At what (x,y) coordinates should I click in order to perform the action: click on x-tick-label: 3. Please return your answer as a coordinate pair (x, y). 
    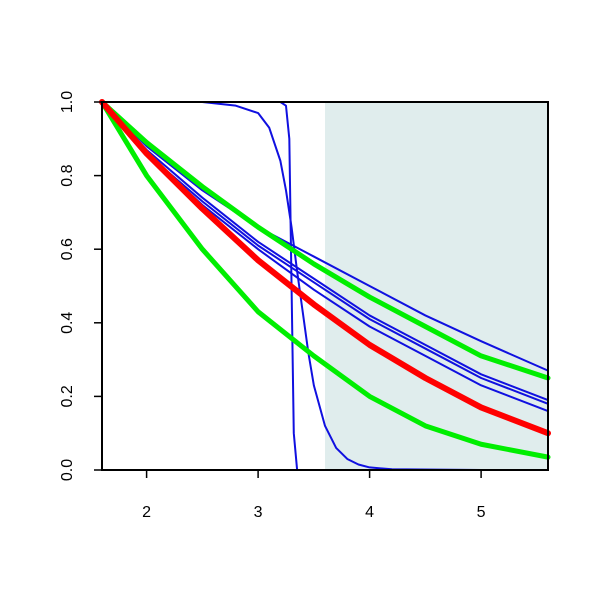
    Looking at the image, I should click on (258, 512).